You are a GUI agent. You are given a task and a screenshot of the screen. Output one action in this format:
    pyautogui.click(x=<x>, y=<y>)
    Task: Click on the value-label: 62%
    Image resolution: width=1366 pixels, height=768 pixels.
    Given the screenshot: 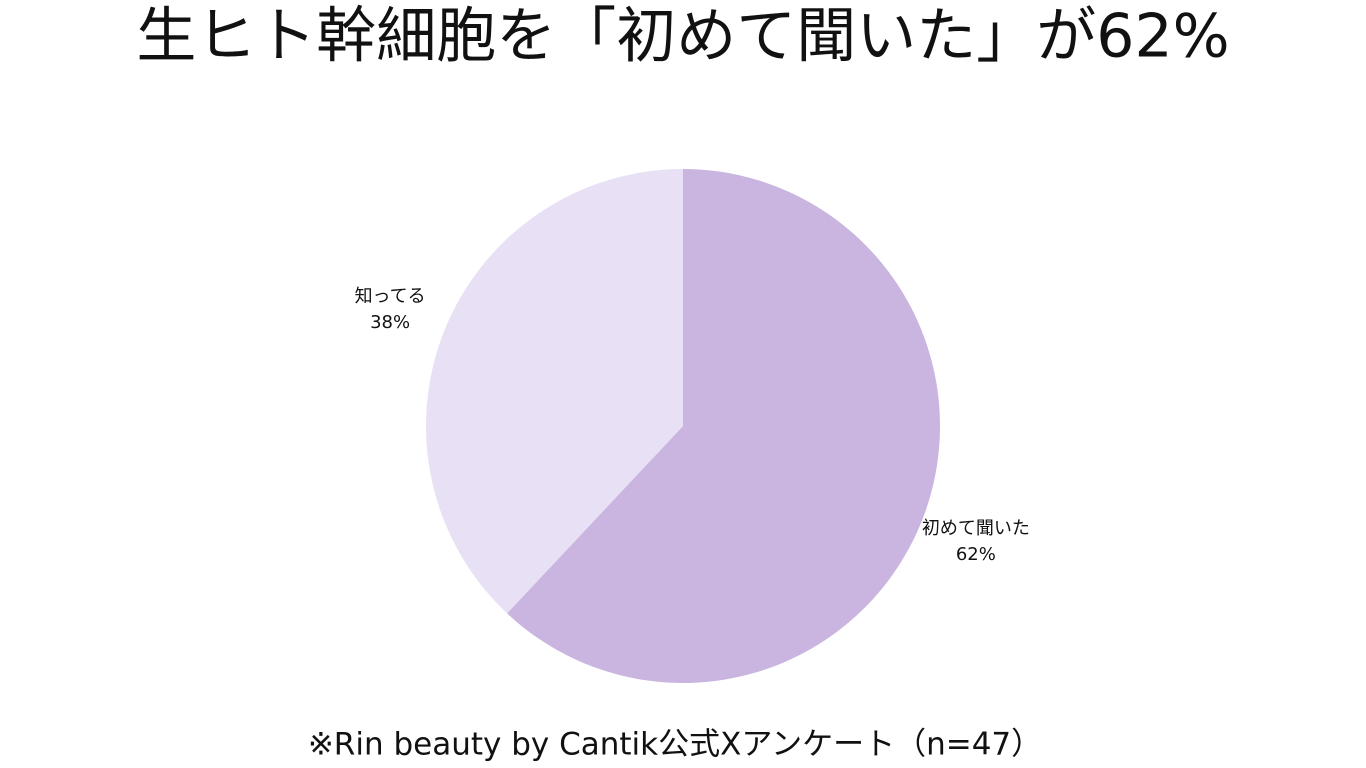 What is the action you would take?
    pyautogui.click(x=976, y=554)
    